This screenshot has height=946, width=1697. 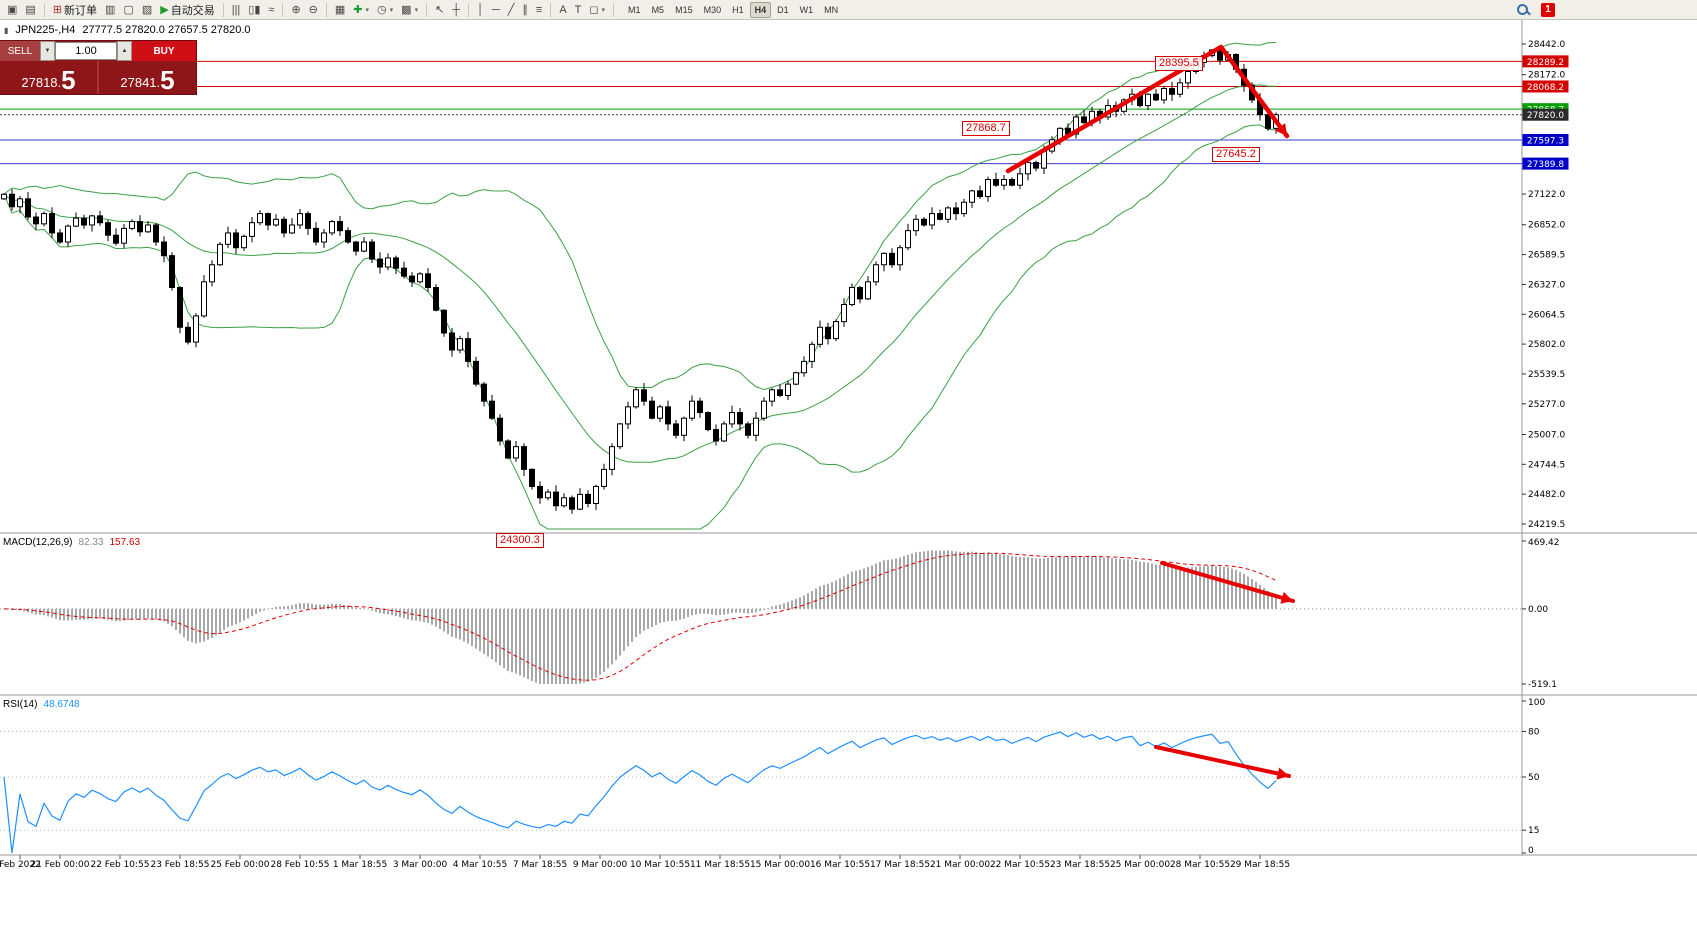 What do you see at coordinates (784, 164) in the screenshot?
I see `hline-27389.8: 27389.8` at bounding box center [784, 164].